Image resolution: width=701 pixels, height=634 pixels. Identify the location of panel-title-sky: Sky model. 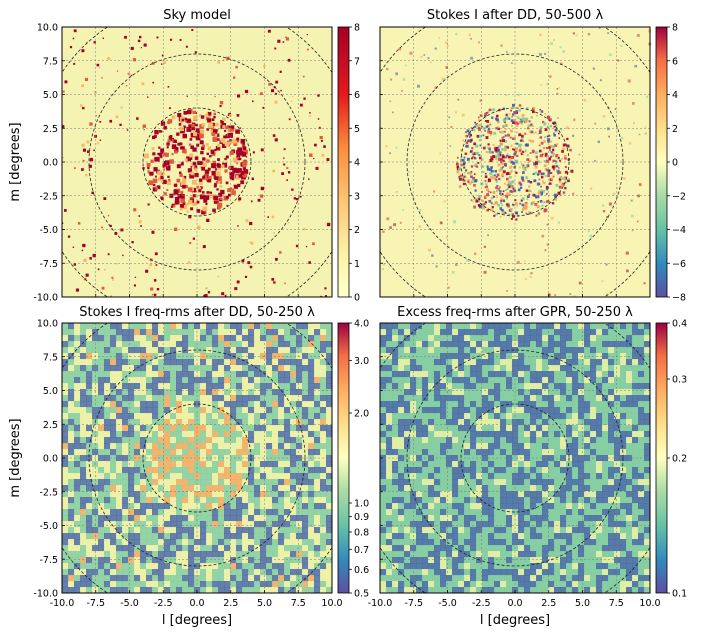
(197, 15).